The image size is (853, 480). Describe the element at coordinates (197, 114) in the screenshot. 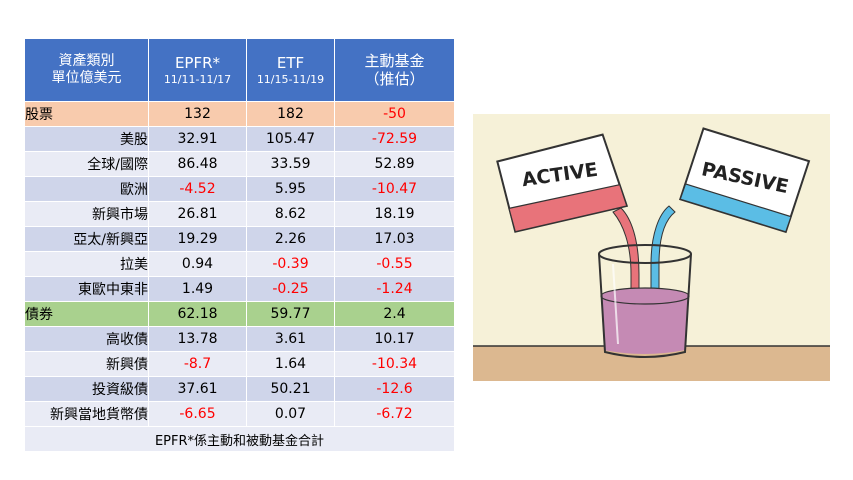

I see `epfr-value: 132` at that location.